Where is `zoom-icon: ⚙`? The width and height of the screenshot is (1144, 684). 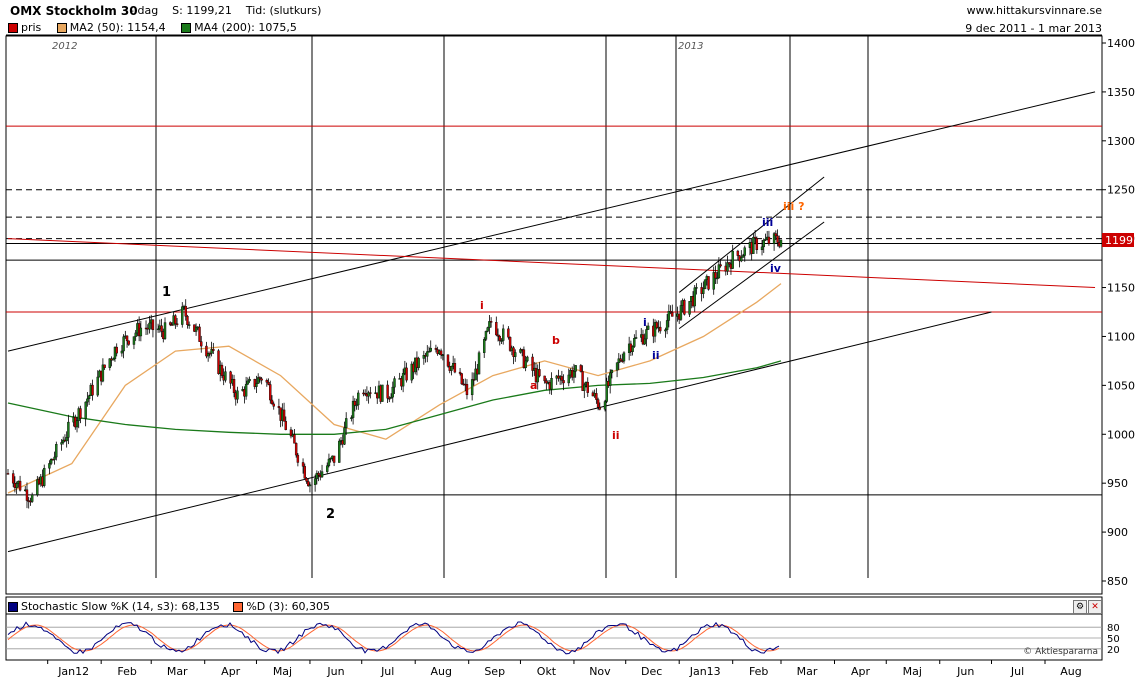 zoom-icon: ⚙ is located at coordinates (1080, 607).